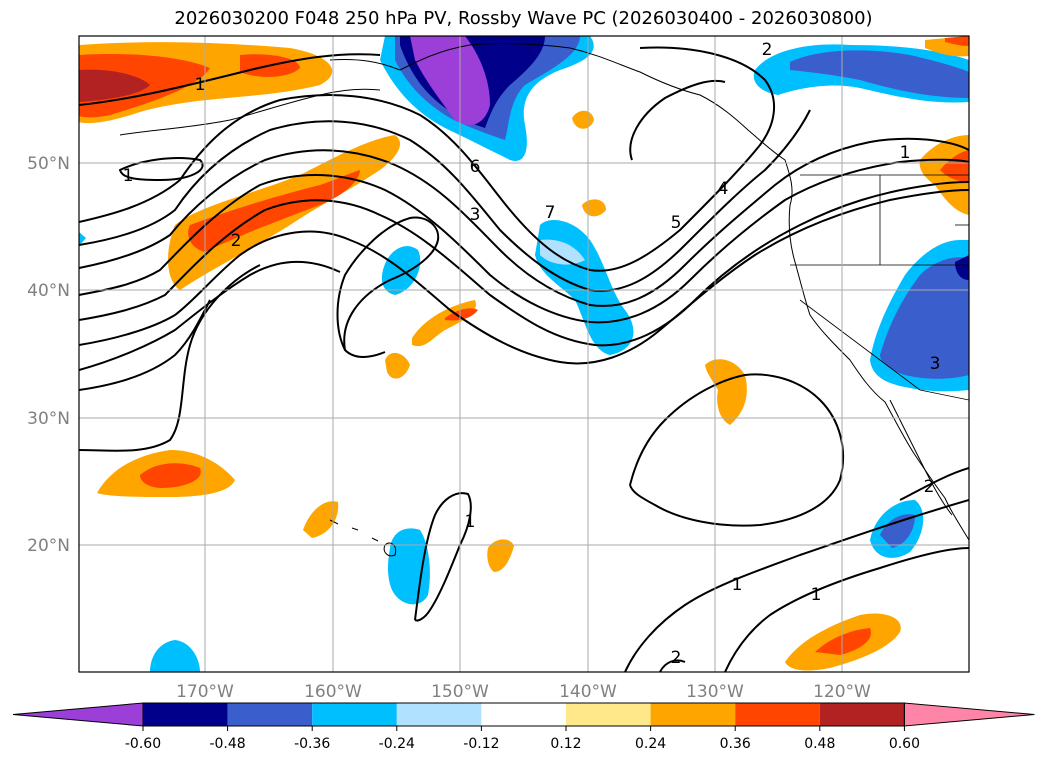  I want to click on colorbar-tick-label: 0.60, so click(904, 744).